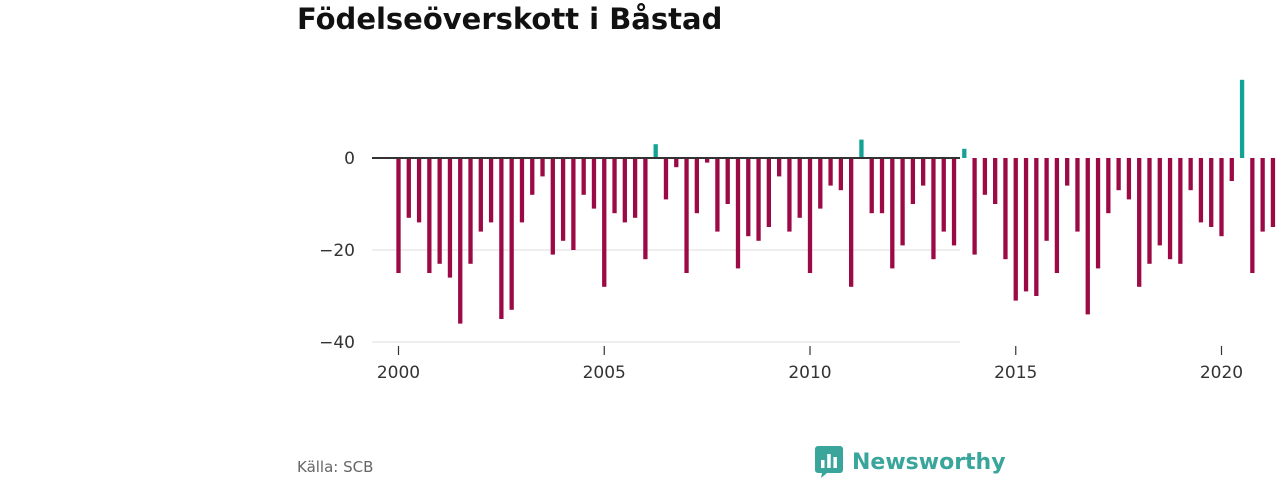  What do you see at coordinates (398, 373) in the screenshot?
I see `x-tick-label: 2000` at bounding box center [398, 373].